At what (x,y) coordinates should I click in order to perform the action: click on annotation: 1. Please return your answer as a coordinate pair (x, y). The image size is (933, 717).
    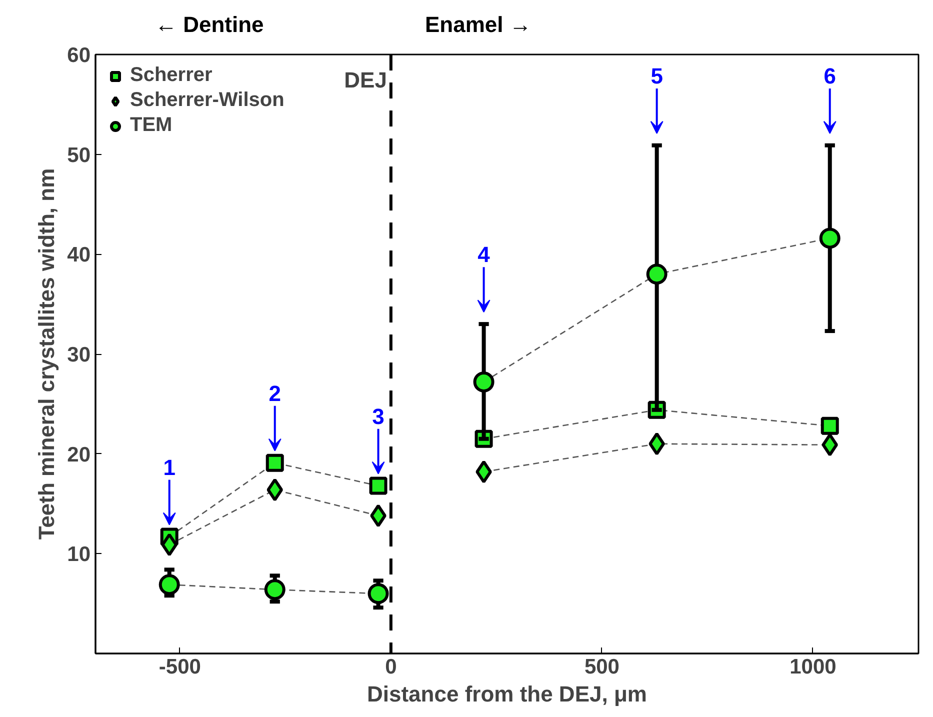
    Looking at the image, I should click on (169, 467).